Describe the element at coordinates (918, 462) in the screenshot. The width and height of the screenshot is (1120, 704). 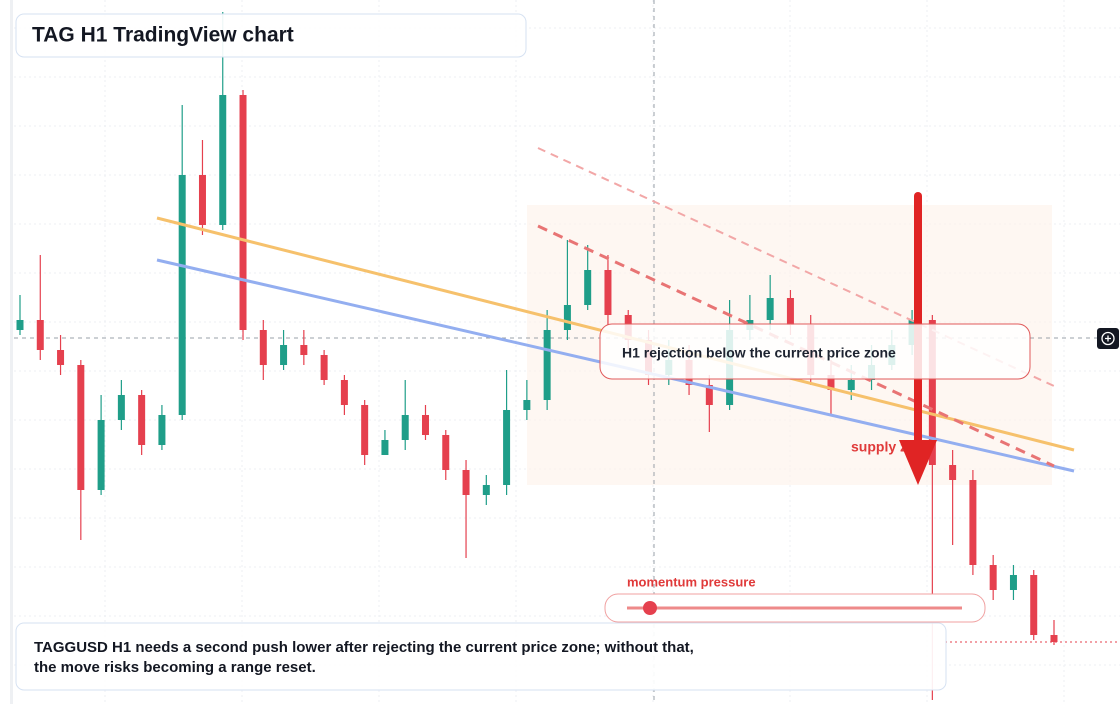
I see `arrow-head` at that location.